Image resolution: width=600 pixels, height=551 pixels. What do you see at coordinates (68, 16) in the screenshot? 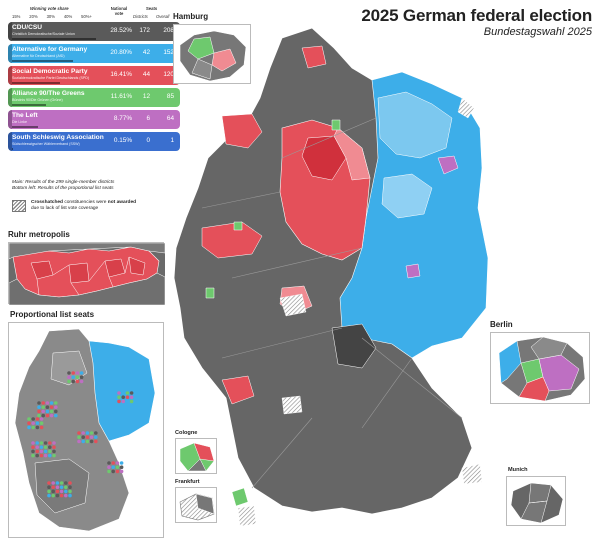
I see `tick-label: 40%` at bounding box center [68, 16].